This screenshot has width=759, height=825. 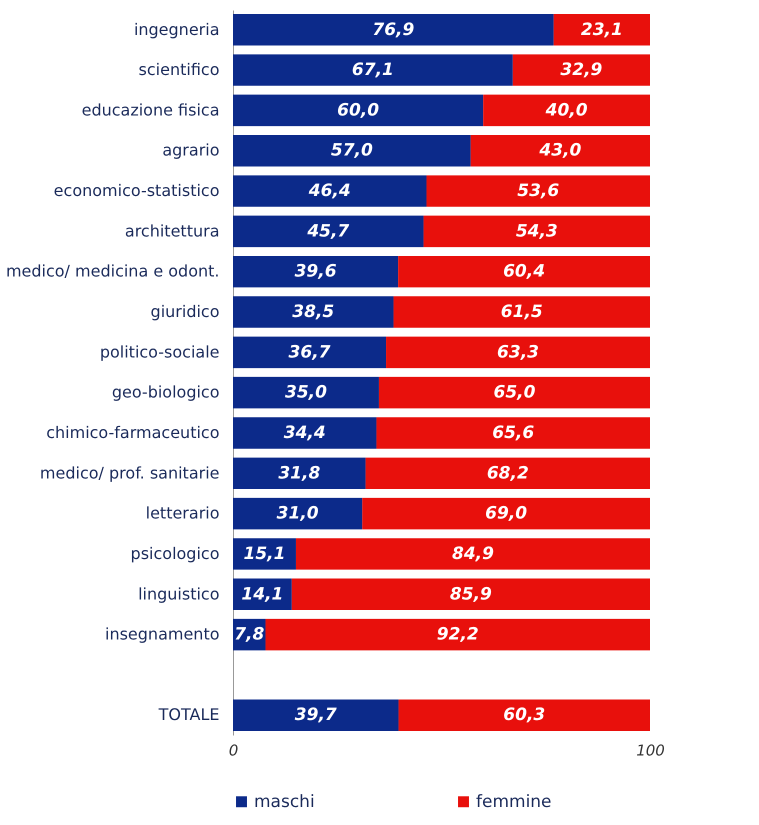 What do you see at coordinates (284, 802) in the screenshot?
I see `legend-label: maschi` at bounding box center [284, 802].